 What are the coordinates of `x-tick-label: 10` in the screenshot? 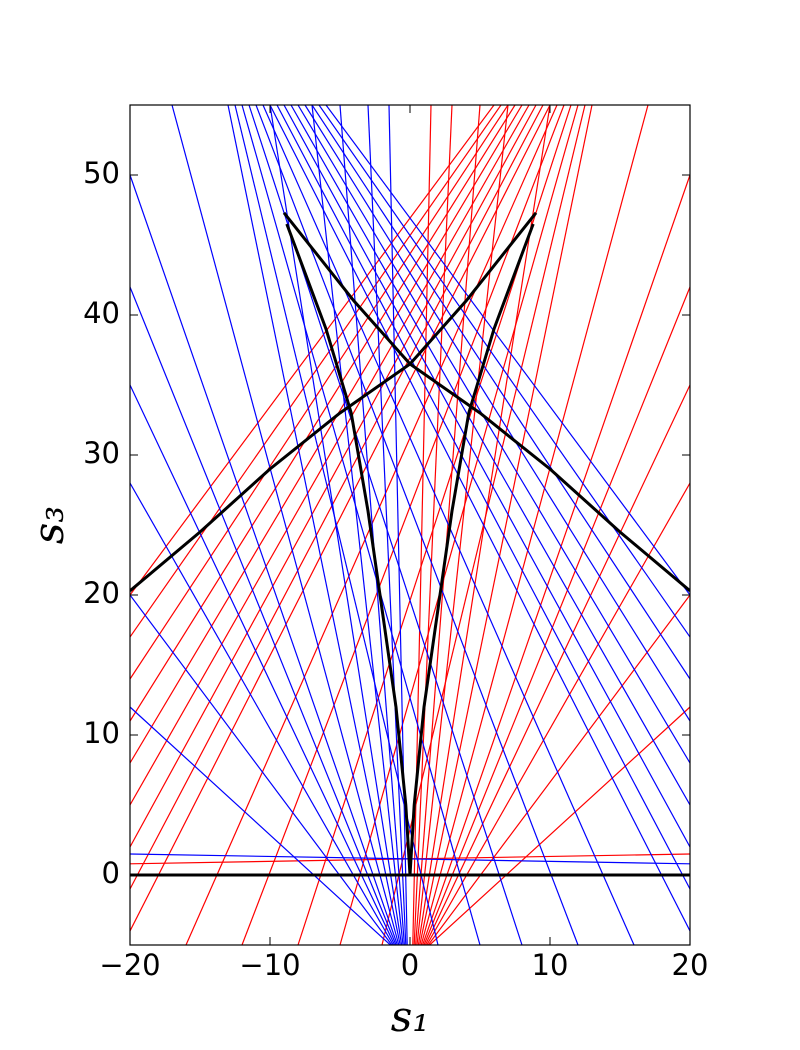 It's located at (550, 965).